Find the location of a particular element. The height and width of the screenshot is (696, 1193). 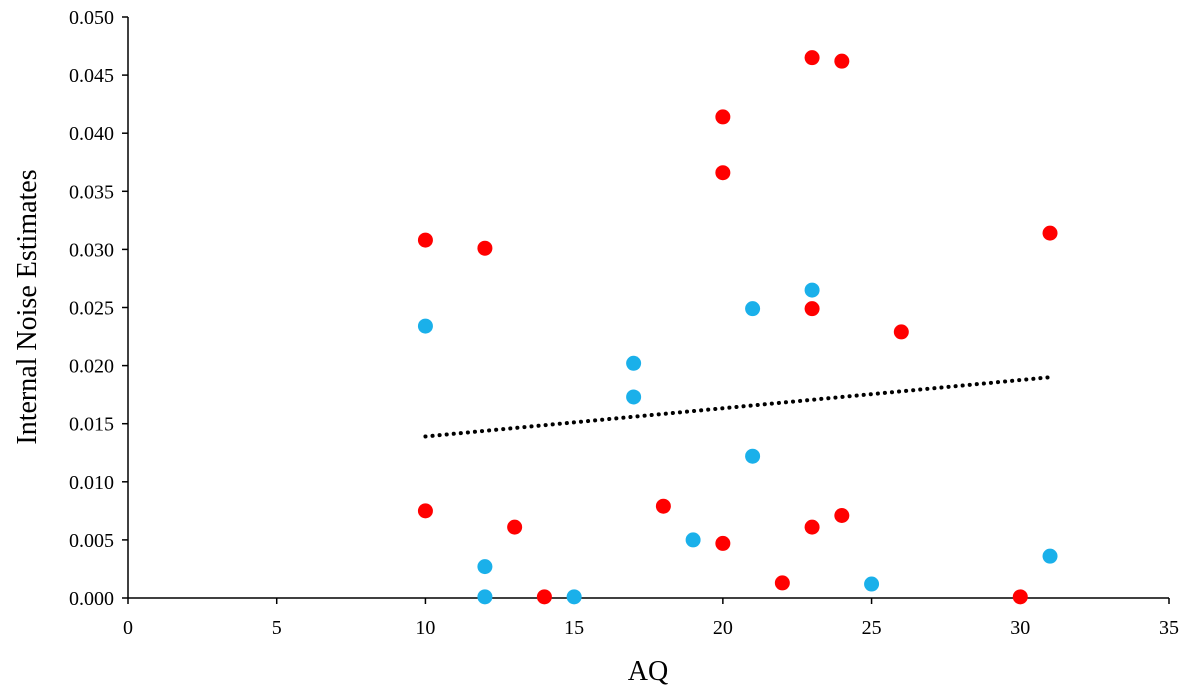

x-axis-ticks: 0 5 10 15 20 25 30 35 is located at coordinates (651, 618).